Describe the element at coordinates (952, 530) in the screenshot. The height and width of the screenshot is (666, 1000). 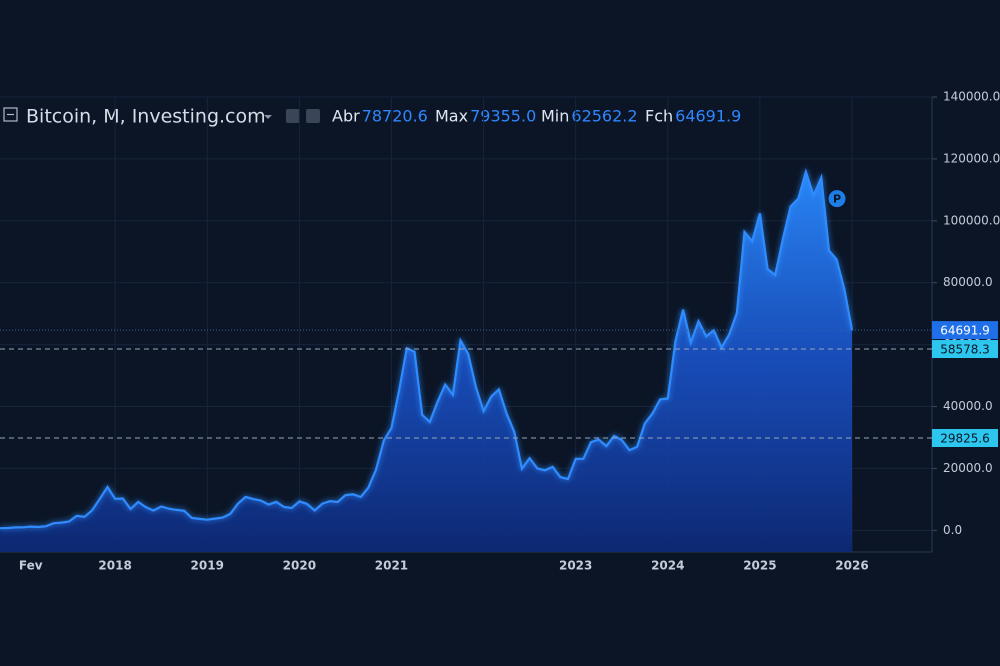
I see `y-tick-label: 0.0` at that location.